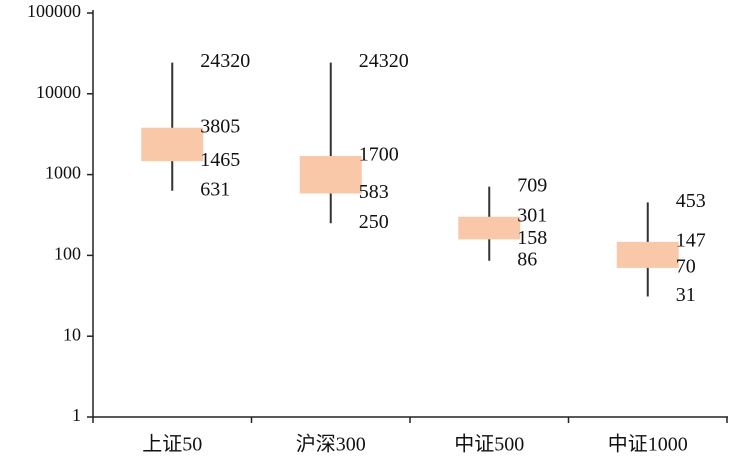 The image size is (732, 465). What do you see at coordinates (648, 444) in the screenshot?
I see `x-tick-label: 中证1000` at bounding box center [648, 444].